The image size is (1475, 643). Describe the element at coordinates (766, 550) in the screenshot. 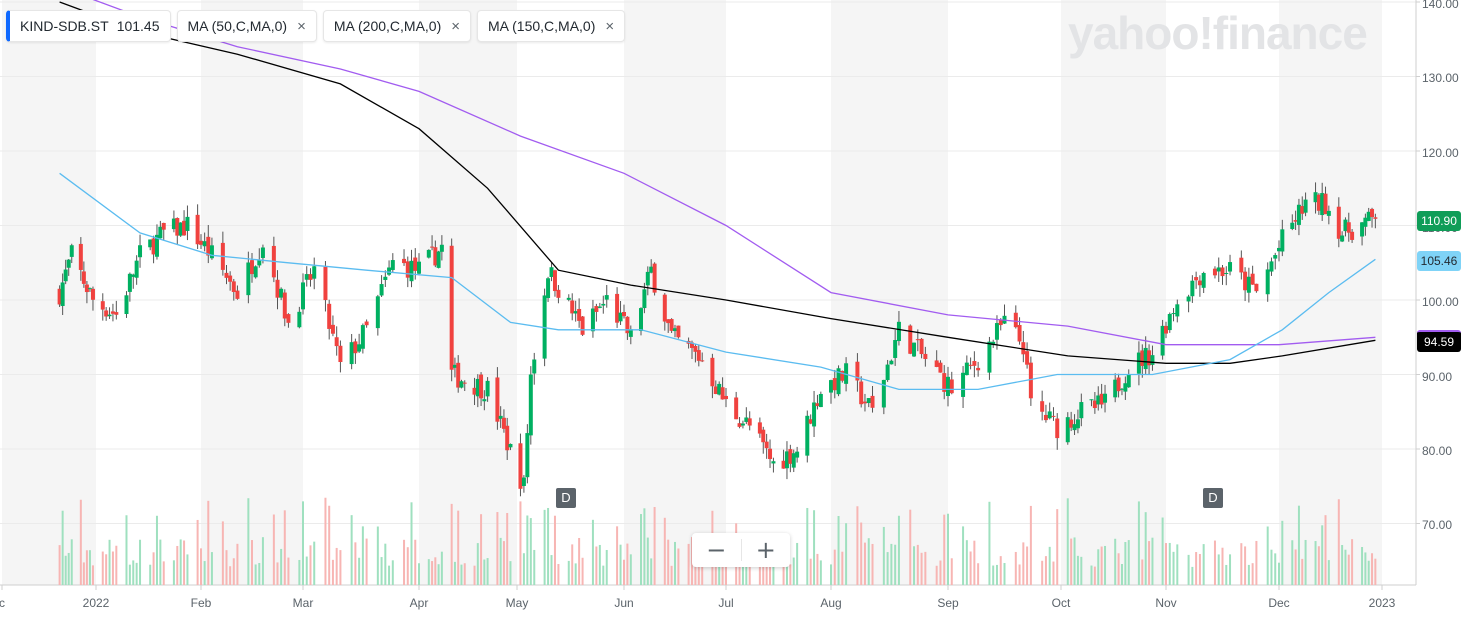

I see `zoom-in-button: +` at that location.